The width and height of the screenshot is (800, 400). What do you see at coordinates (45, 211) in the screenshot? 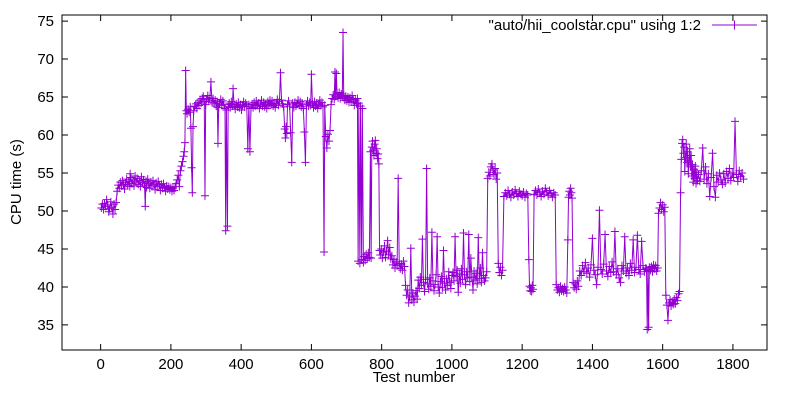
I see `y-tick-label: 50` at bounding box center [45, 211].